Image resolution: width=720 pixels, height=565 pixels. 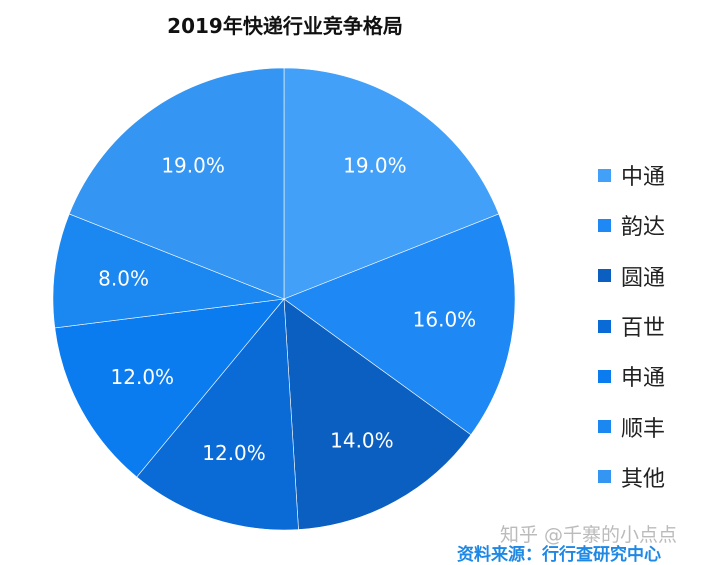 I want to click on legend-item: 圆通, so click(x=631, y=276).